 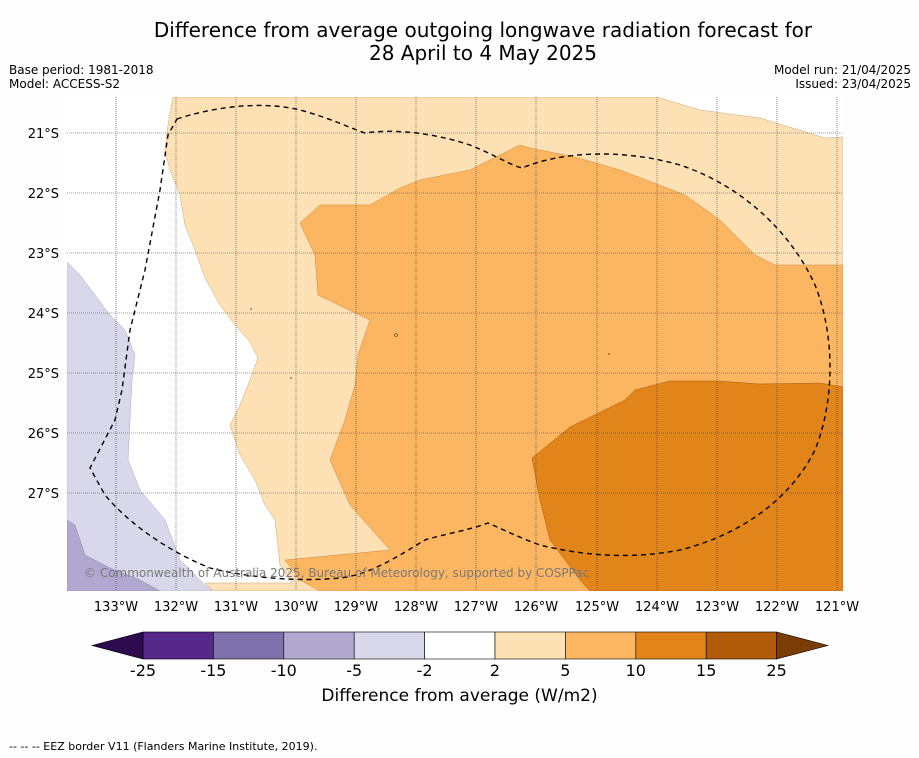 What do you see at coordinates (43, 254) in the screenshot?
I see `lat-label: 23°S` at bounding box center [43, 254].